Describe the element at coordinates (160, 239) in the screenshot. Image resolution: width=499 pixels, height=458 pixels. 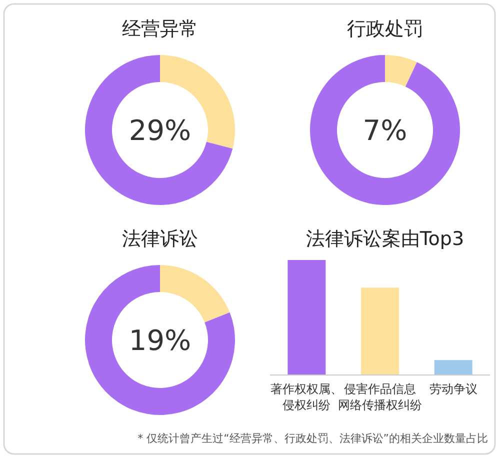
I see `chart-title: 法律诉讼` at that location.